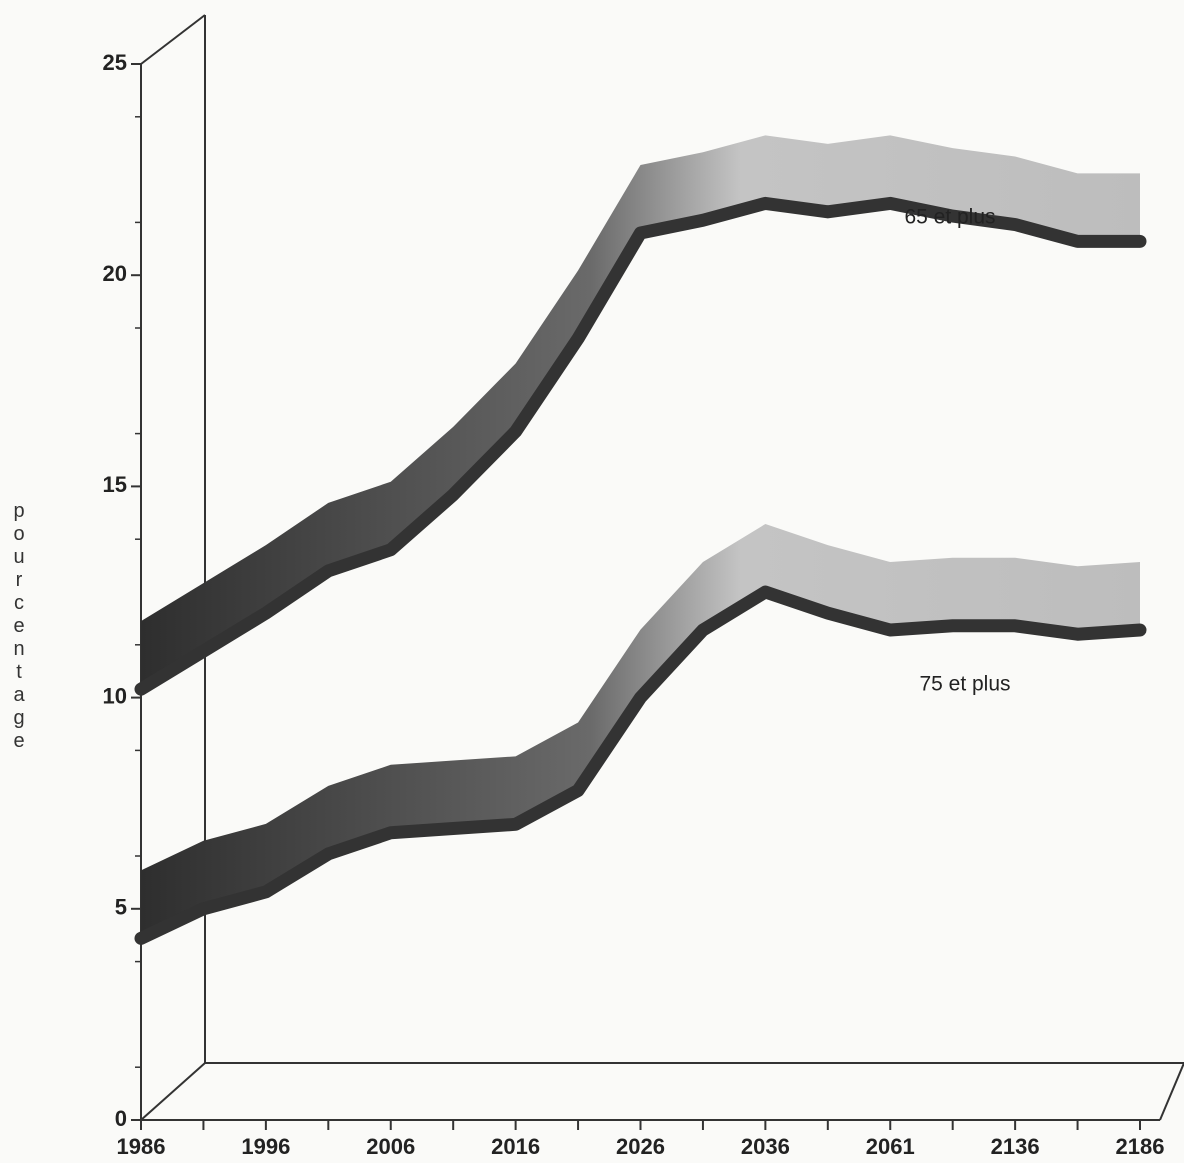 Image resolution: width=1184 pixels, height=1163 pixels. Describe the element at coordinates (115, 484) in the screenshot. I see `y-tick-label: 15` at that location.